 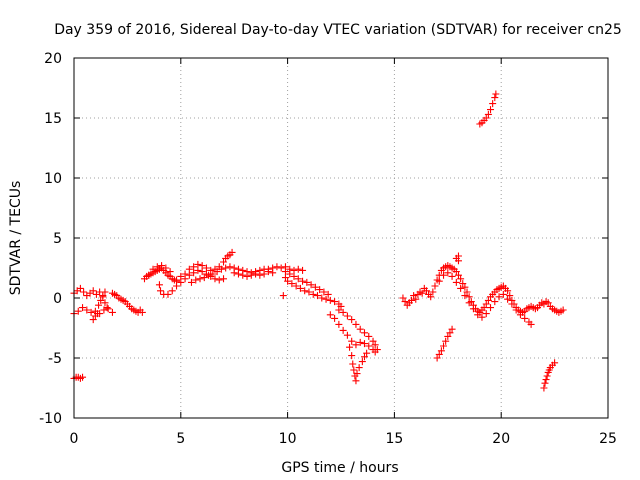 What do you see at coordinates (159, 270) in the screenshot?
I see `segment-2b` at bounding box center [159, 270].